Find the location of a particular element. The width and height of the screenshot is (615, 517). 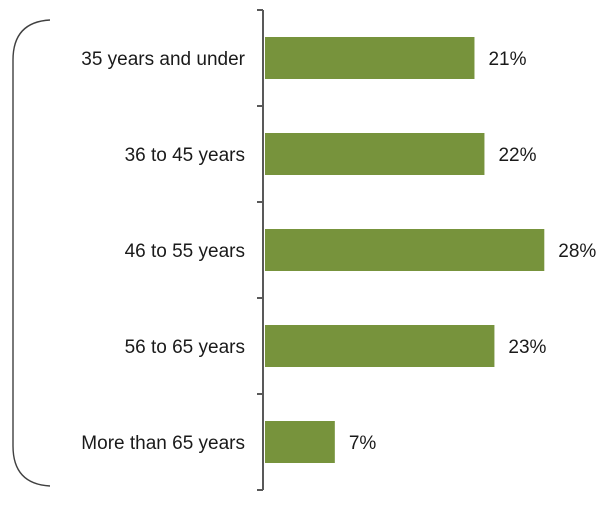

value-label: 21% is located at coordinates (507, 59).